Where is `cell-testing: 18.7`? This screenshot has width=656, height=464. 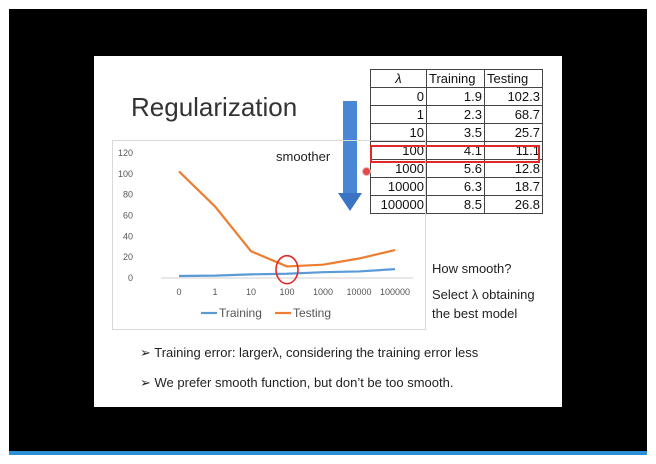
cell-testing: 18.7 is located at coordinates (513, 186).